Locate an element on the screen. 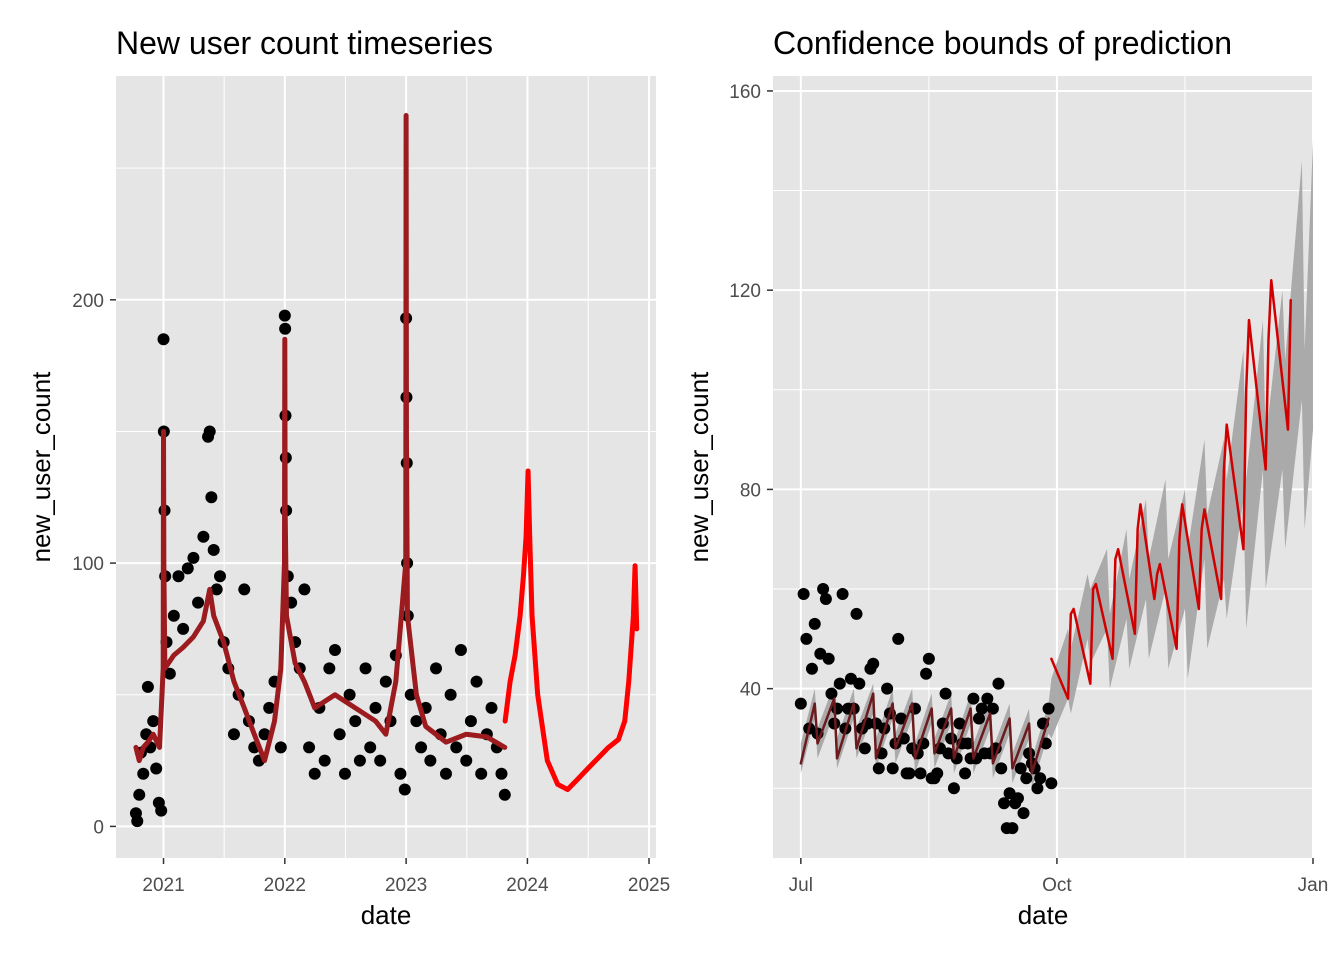 This screenshot has width=1344, height=960. x-tick-label: 2021 is located at coordinates (163, 885).